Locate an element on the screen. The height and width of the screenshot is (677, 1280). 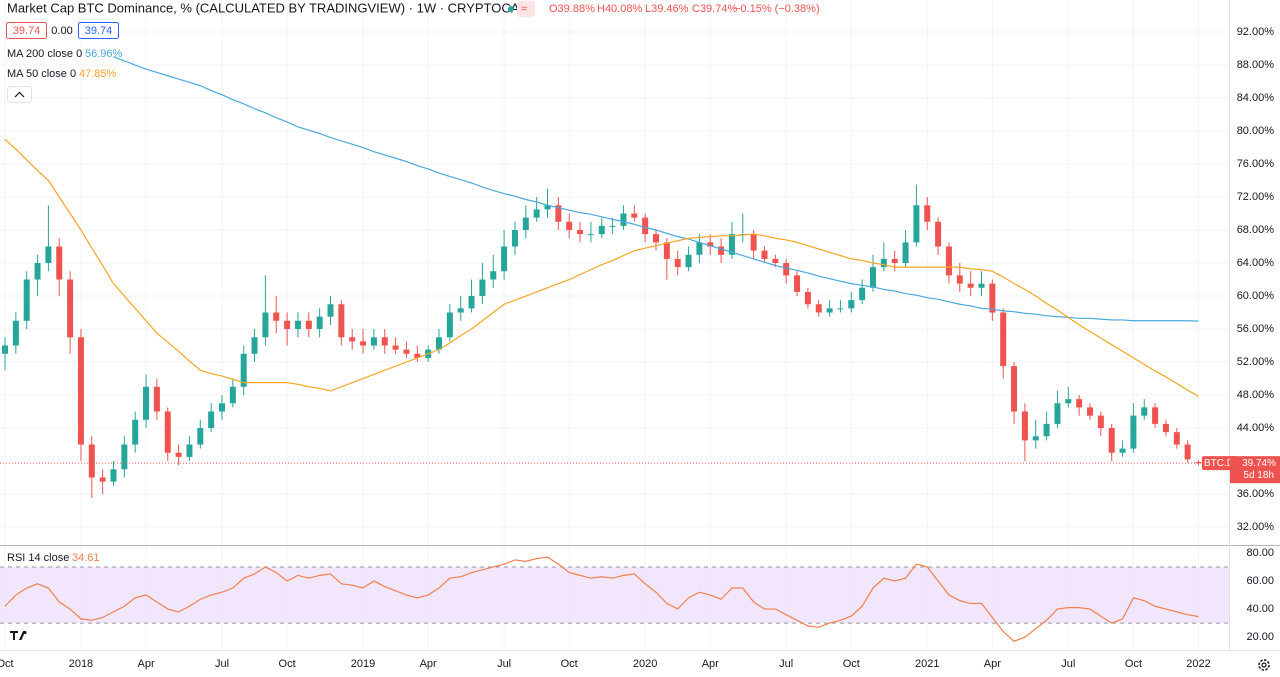
logo-mark is located at coordinates (18, 635).